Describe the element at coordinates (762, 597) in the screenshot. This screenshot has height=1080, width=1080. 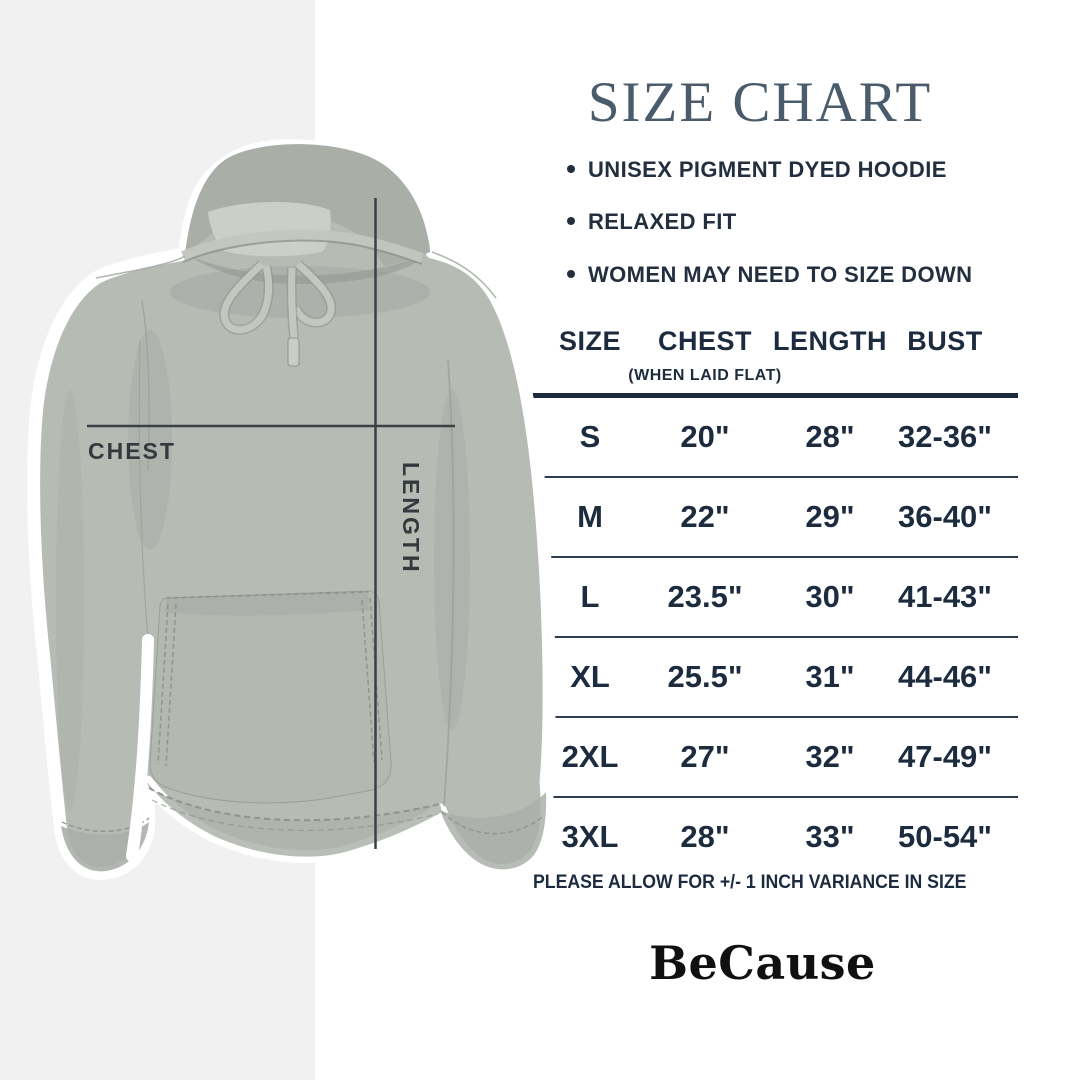
I see `table-row-l: L 23.5" 30" 41-43"` at that location.